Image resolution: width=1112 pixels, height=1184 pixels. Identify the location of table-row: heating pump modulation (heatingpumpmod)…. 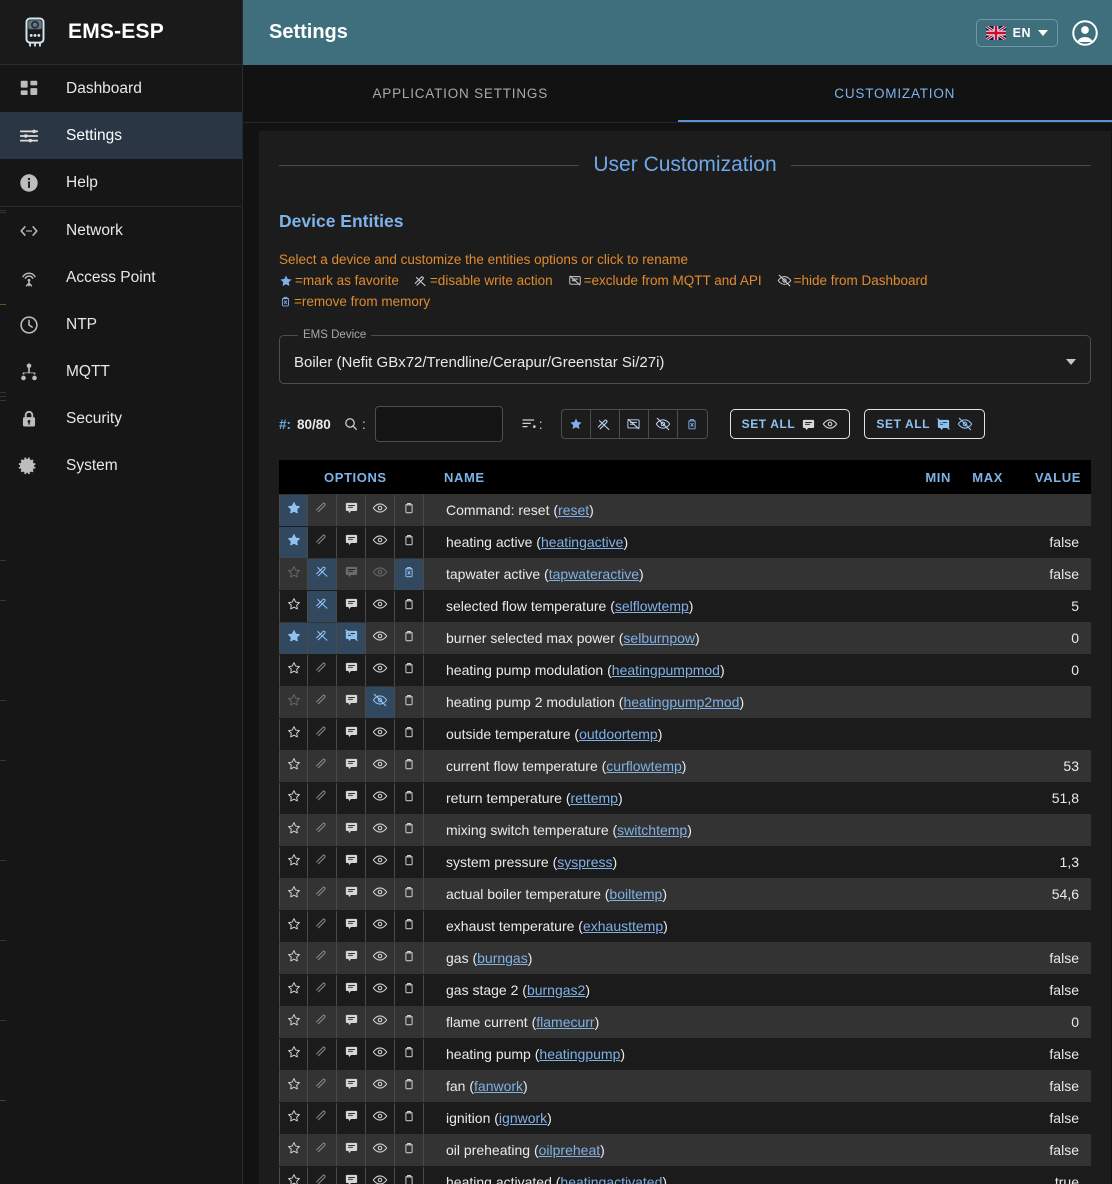
(685, 670).